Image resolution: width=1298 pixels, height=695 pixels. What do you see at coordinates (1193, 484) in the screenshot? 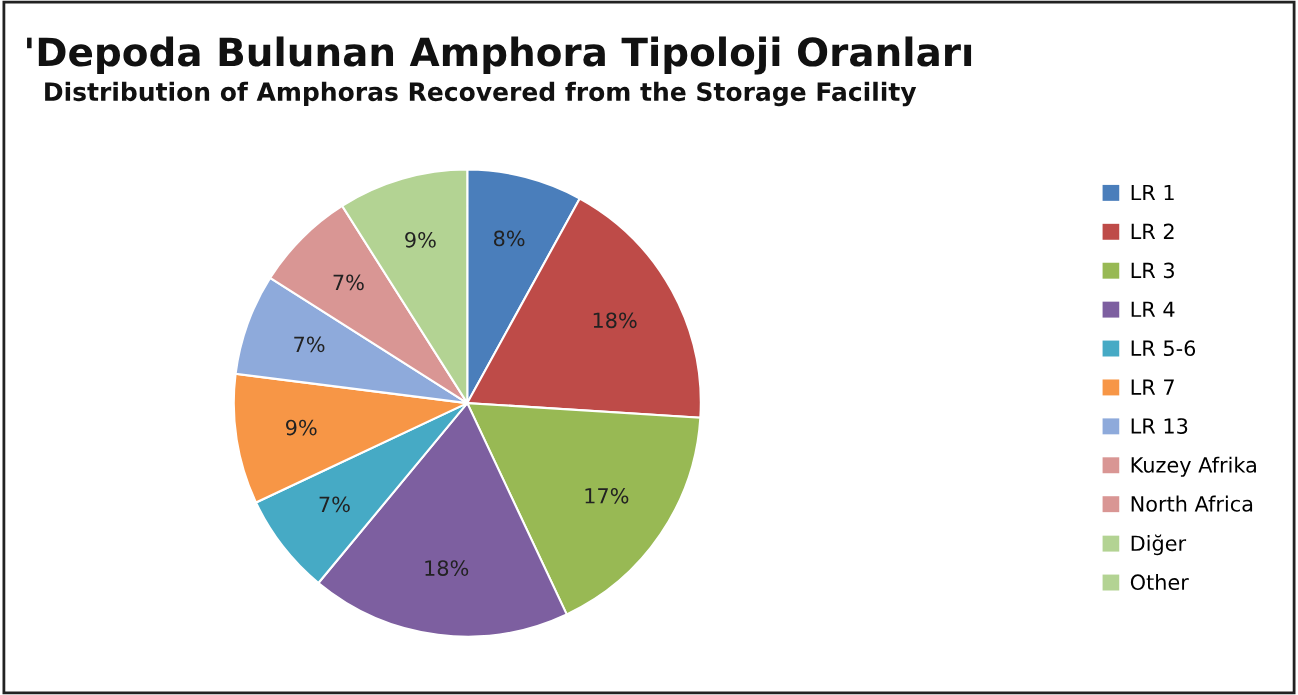
I see `legend-label: Kuzey Afrika North Africa` at bounding box center [1193, 484].